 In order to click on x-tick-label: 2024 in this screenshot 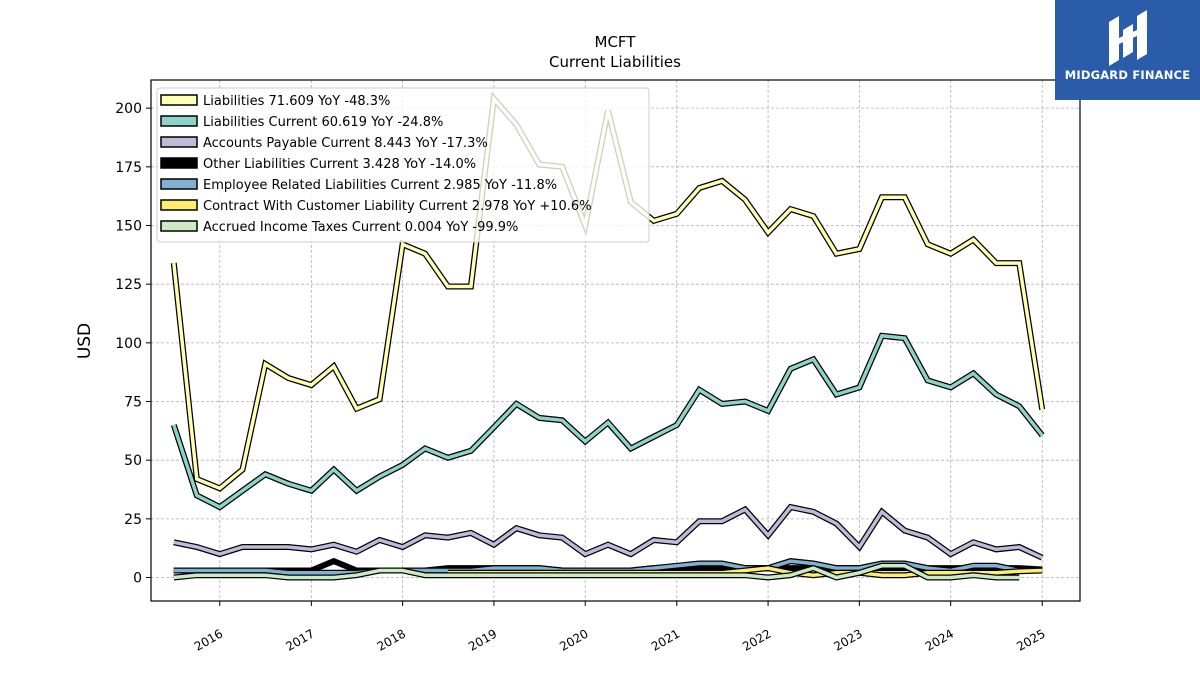, I will do `click(939, 639)`.